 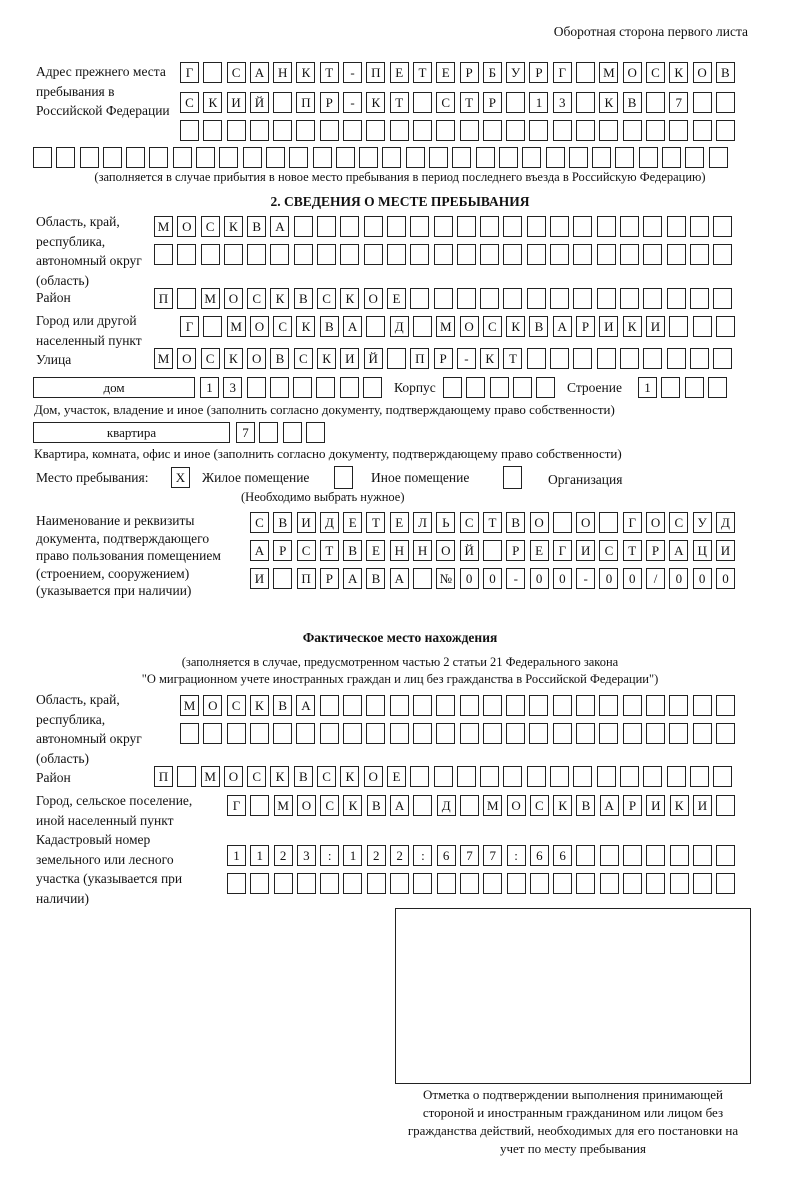 I want to click on letter-cell: Г, so click(x=236, y=805).